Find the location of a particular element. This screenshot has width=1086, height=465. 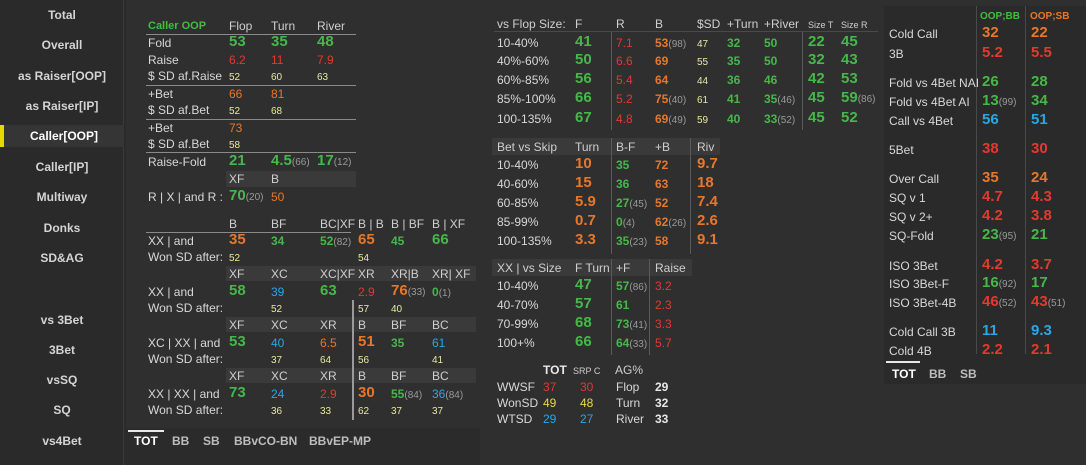

sidebar-item-caller-ip: Caller[IP] is located at coordinates (62, 167).